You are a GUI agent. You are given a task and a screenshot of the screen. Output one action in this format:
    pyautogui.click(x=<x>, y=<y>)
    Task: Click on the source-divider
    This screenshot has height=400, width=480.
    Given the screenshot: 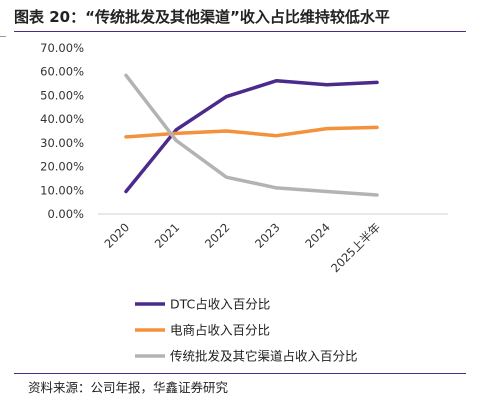 What is the action you would take?
    pyautogui.click(x=240, y=373)
    